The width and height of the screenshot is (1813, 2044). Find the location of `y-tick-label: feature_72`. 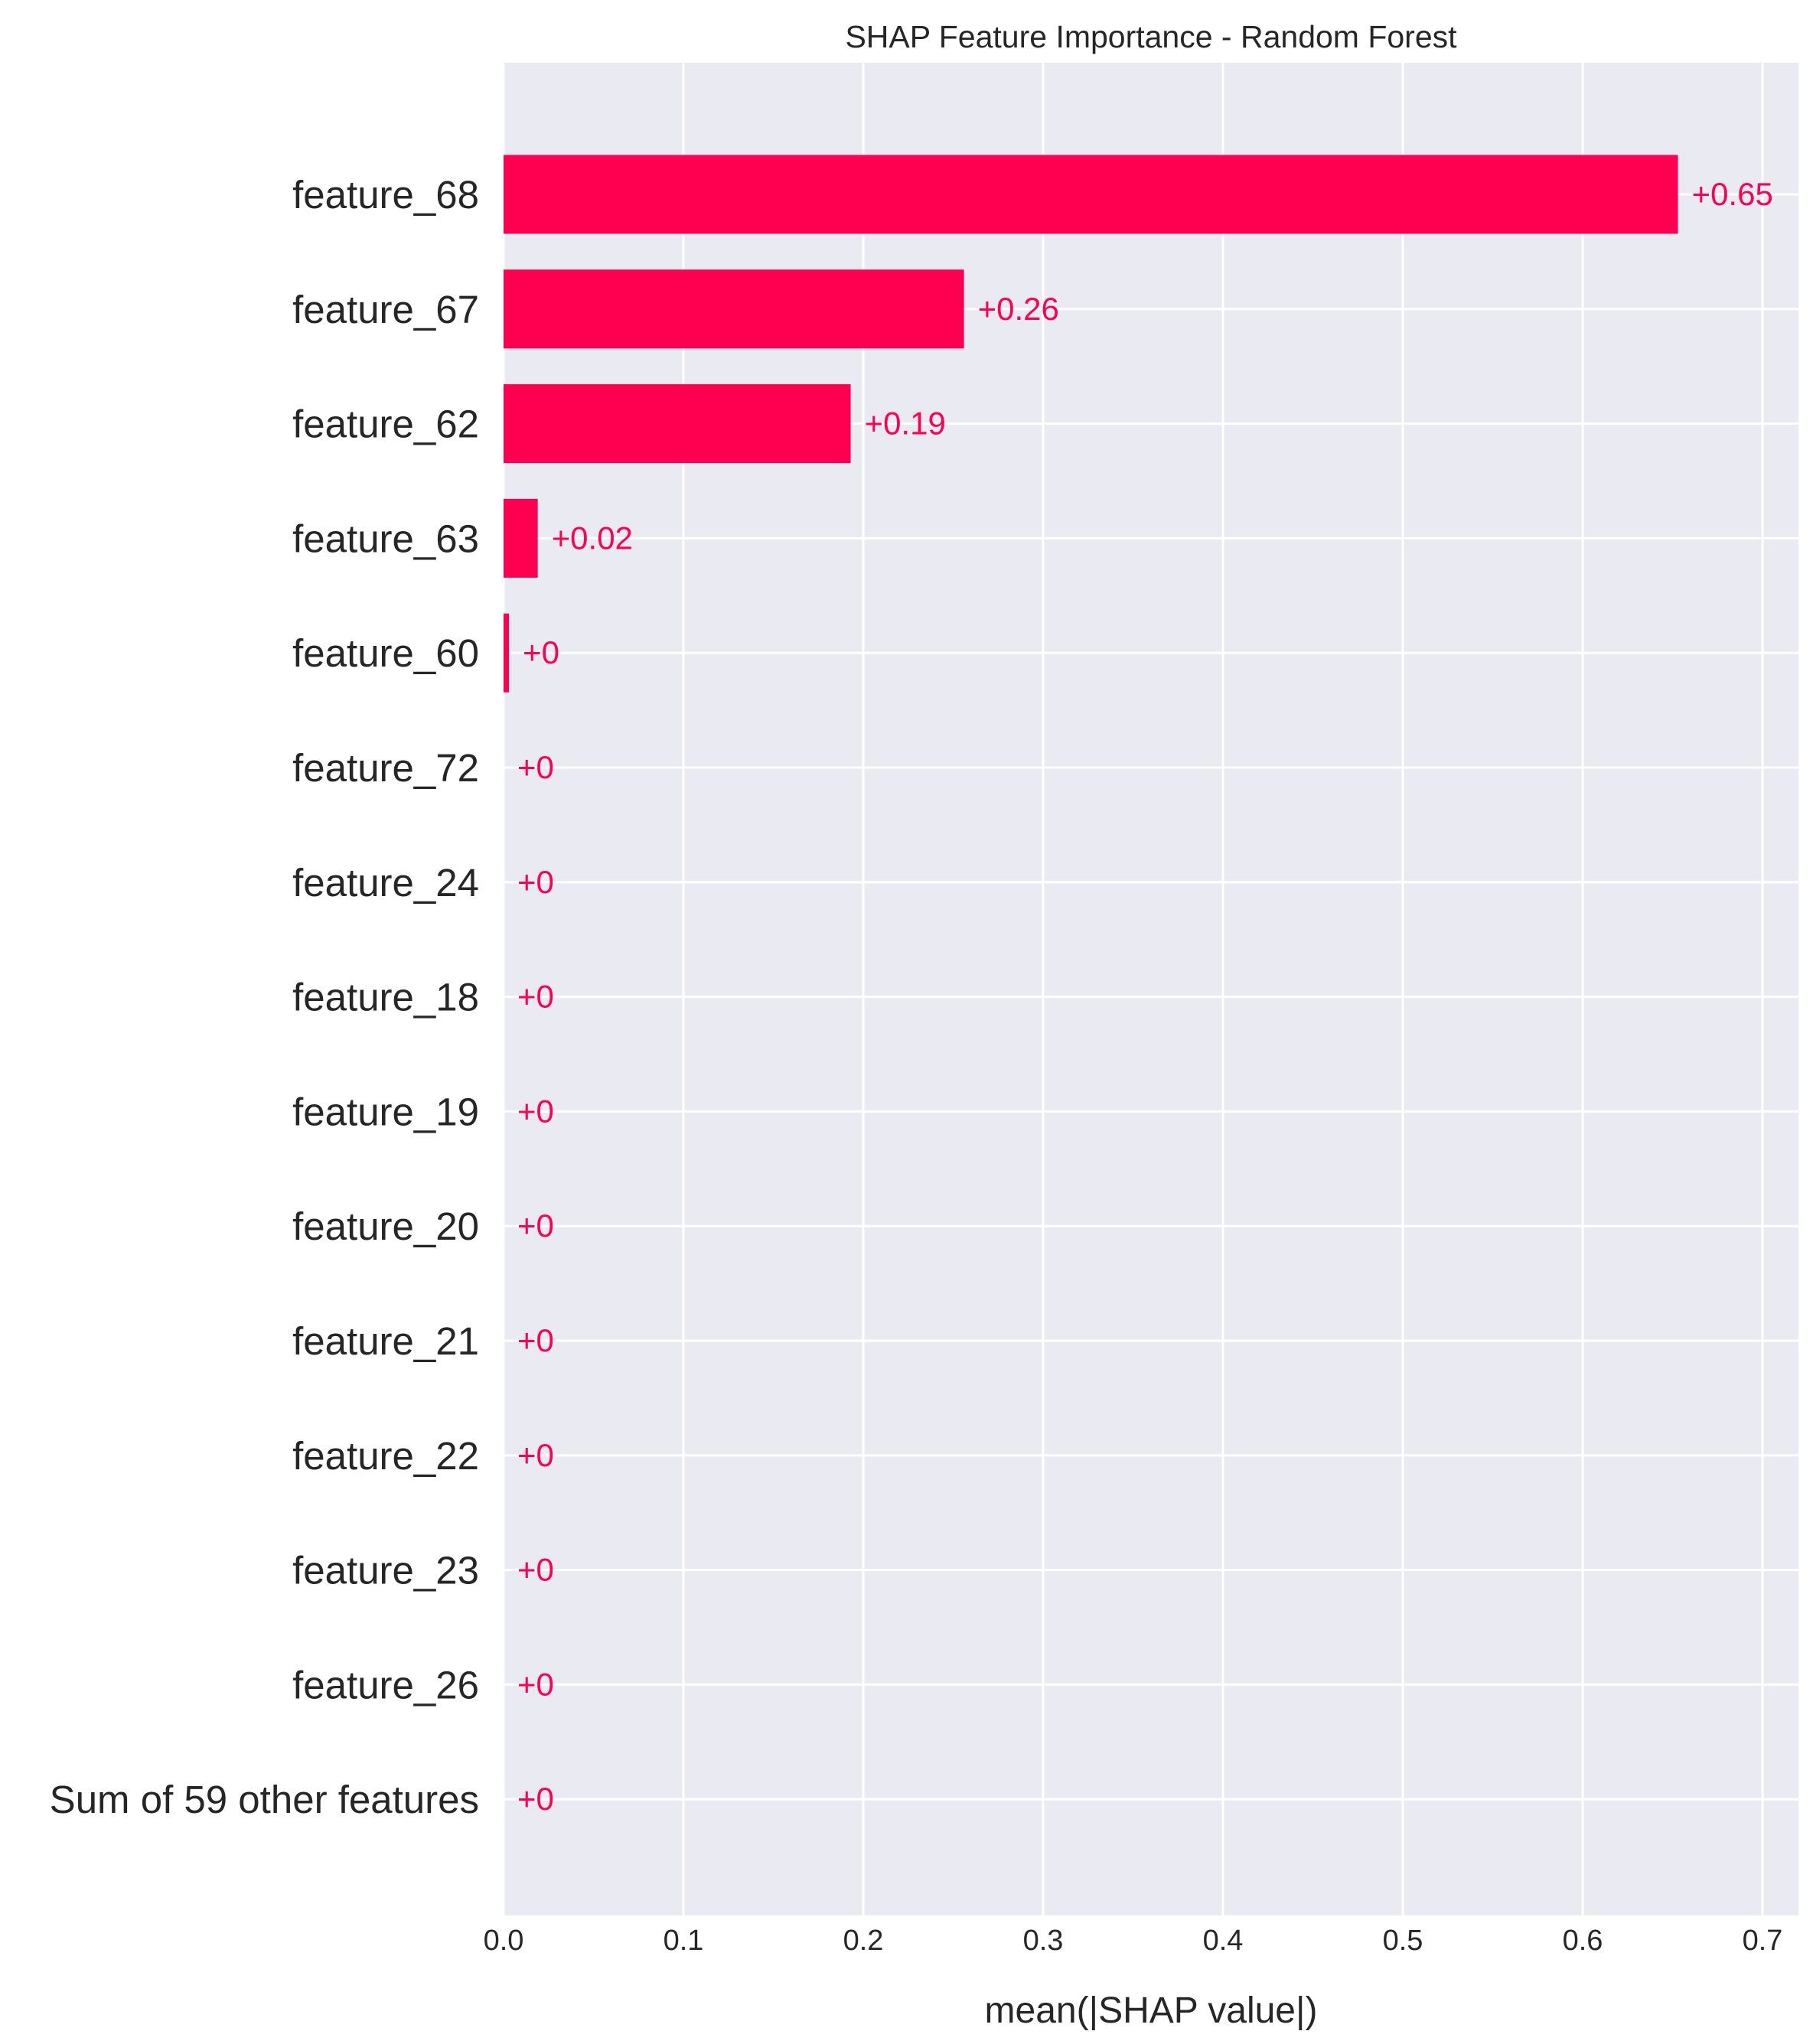

y-tick-label: feature_72 is located at coordinates (385, 768).